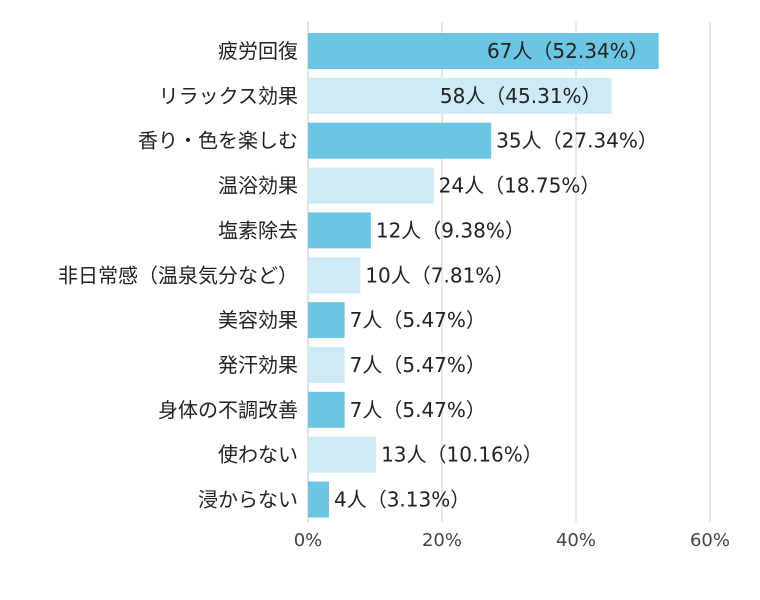  I want to click on category-label: リラックス効果, so click(228, 96).